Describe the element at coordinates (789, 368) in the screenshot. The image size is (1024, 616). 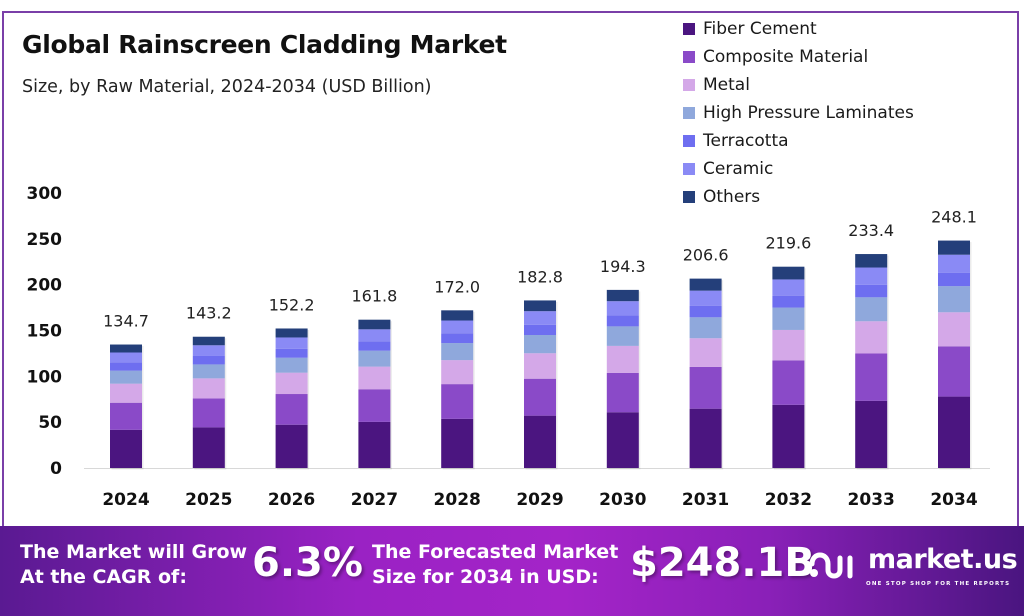
I see `bar-stack-2032` at that location.